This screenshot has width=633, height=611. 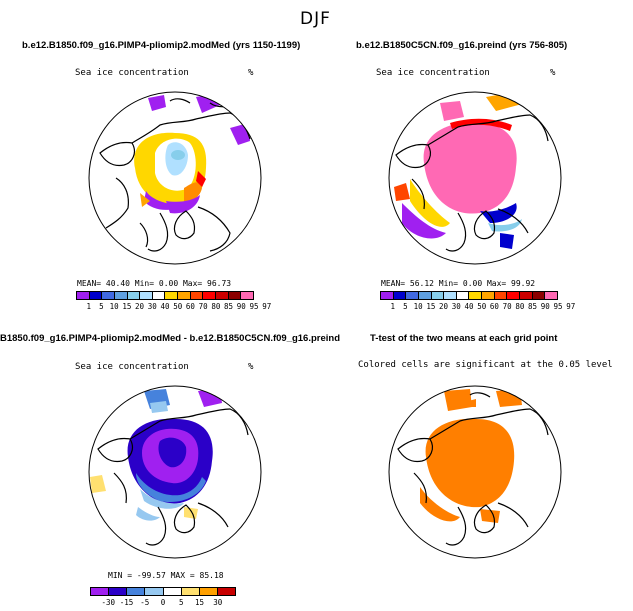 What do you see at coordinates (193, 192) in the screenshot?
I see `p1-ice-orange-edge` at bounding box center [193, 192].